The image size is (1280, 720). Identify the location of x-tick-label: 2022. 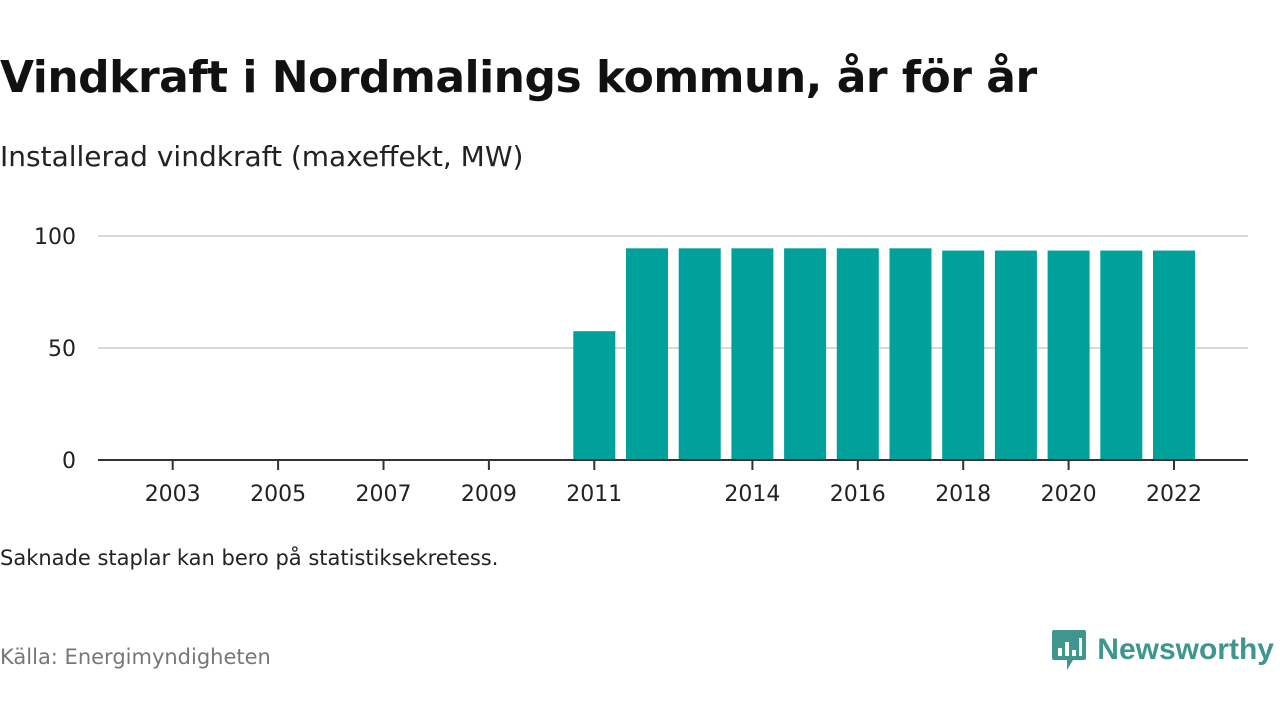
(1174, 494).